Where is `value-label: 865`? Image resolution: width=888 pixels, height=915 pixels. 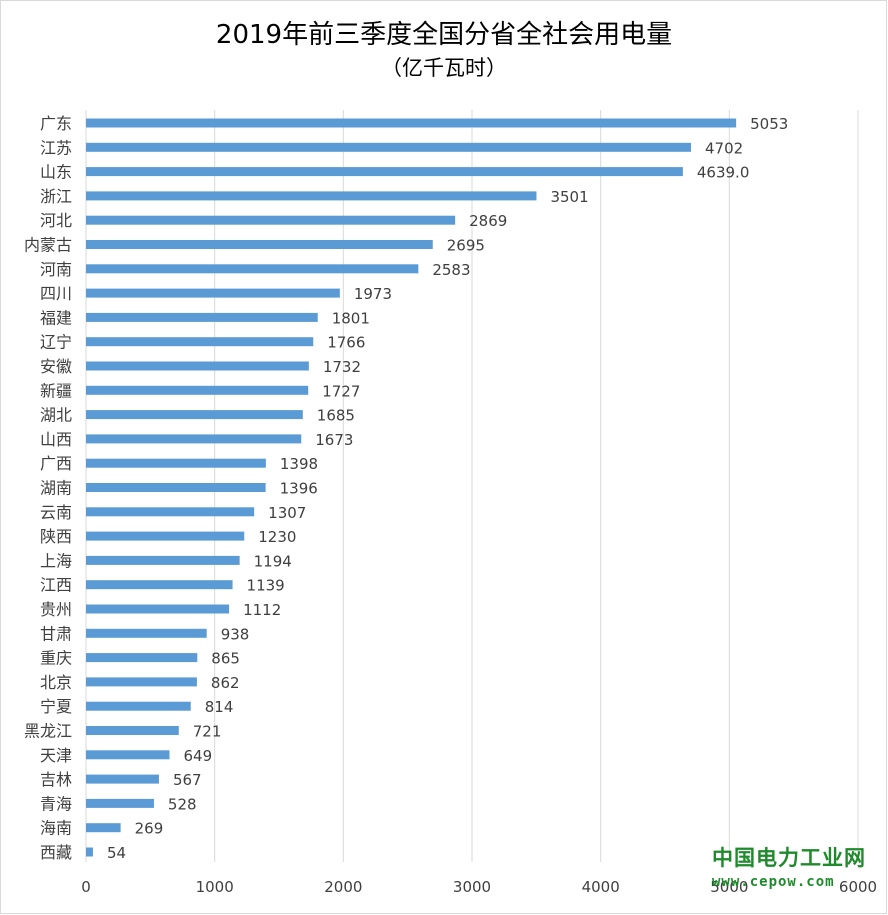 value-label: 865 is located at coordinates (225, 659).